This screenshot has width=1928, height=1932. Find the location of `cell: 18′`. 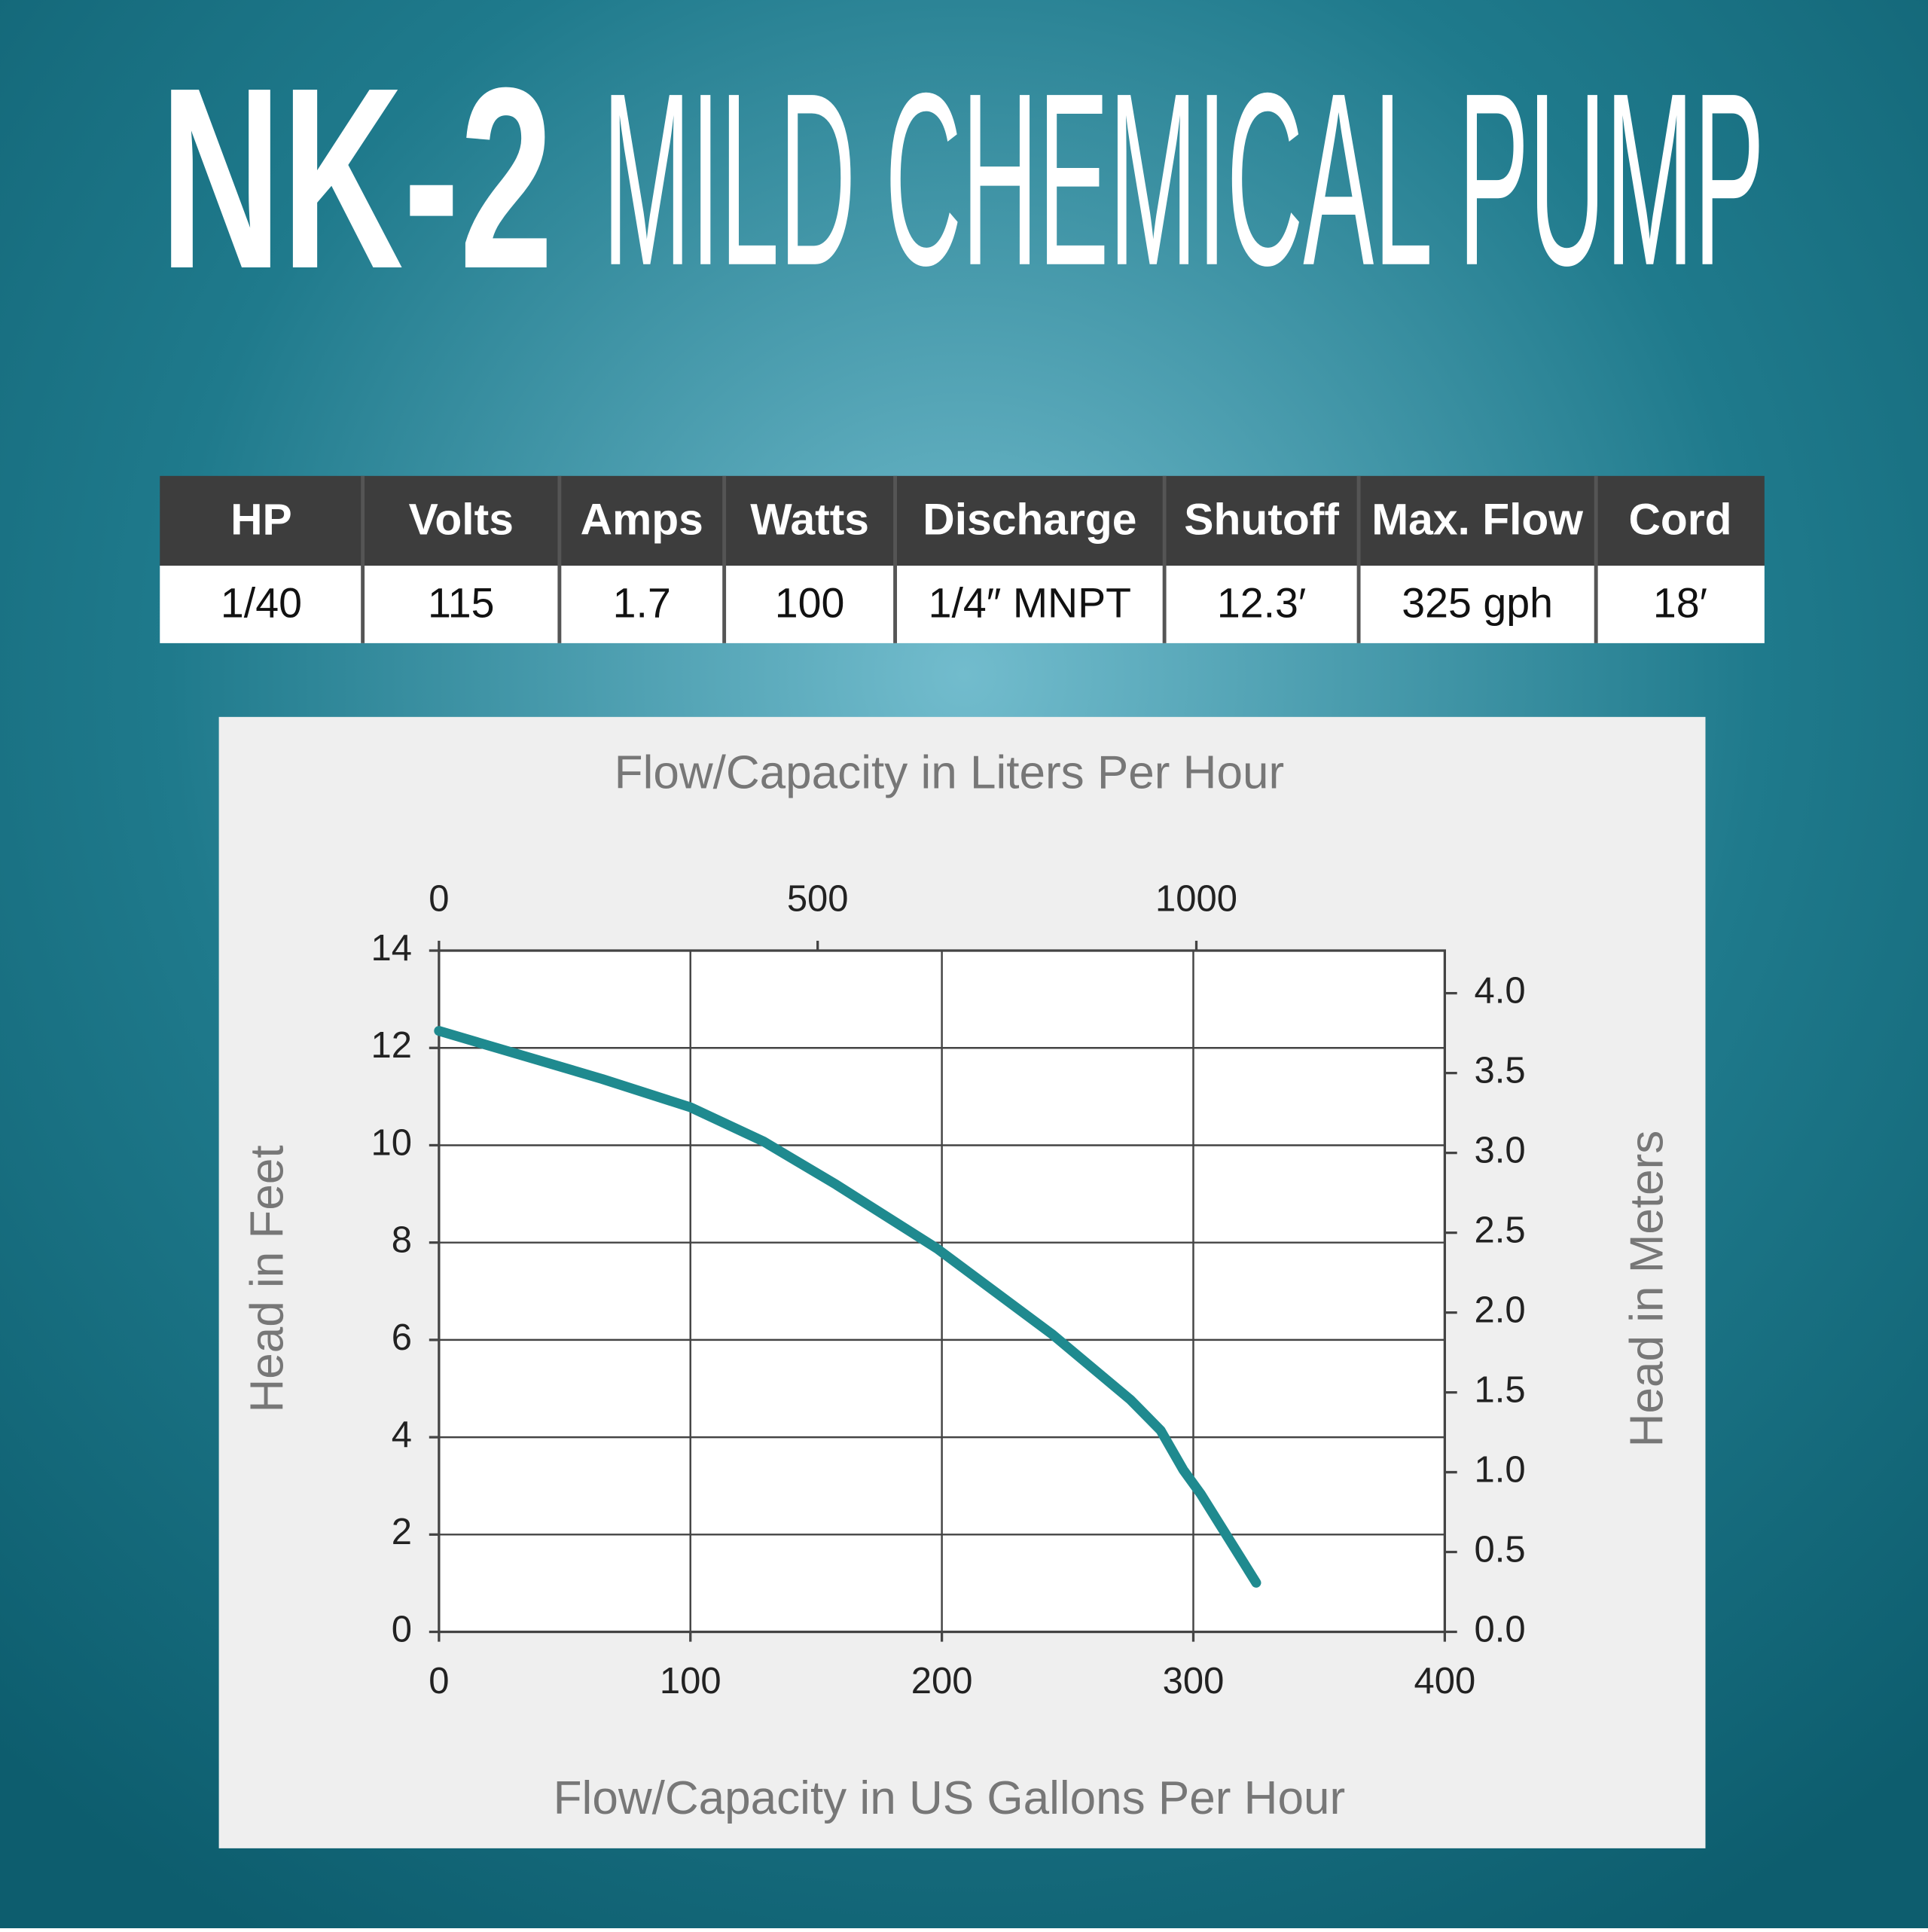

cell: 18′ is located at coordinates (1680, 604).